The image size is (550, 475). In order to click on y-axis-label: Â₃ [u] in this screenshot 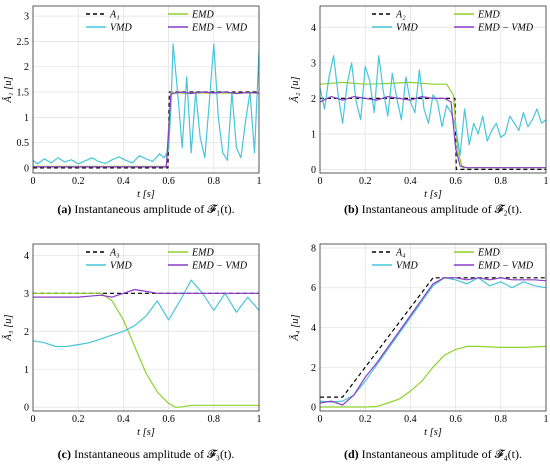, I will do `click(8, 327)`.